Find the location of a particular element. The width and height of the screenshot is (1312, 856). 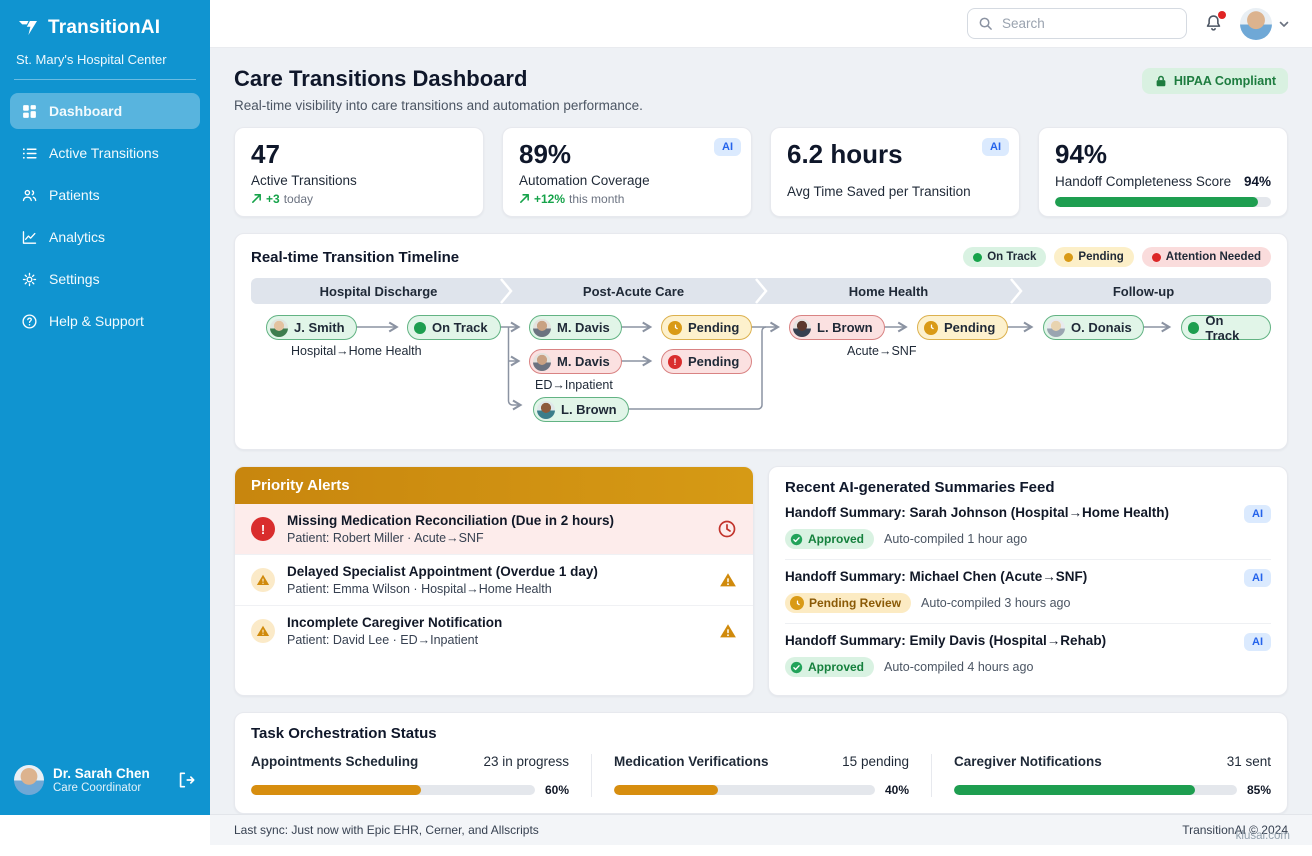

user-role: Care Coordinator is located at coordinates (97, 788).